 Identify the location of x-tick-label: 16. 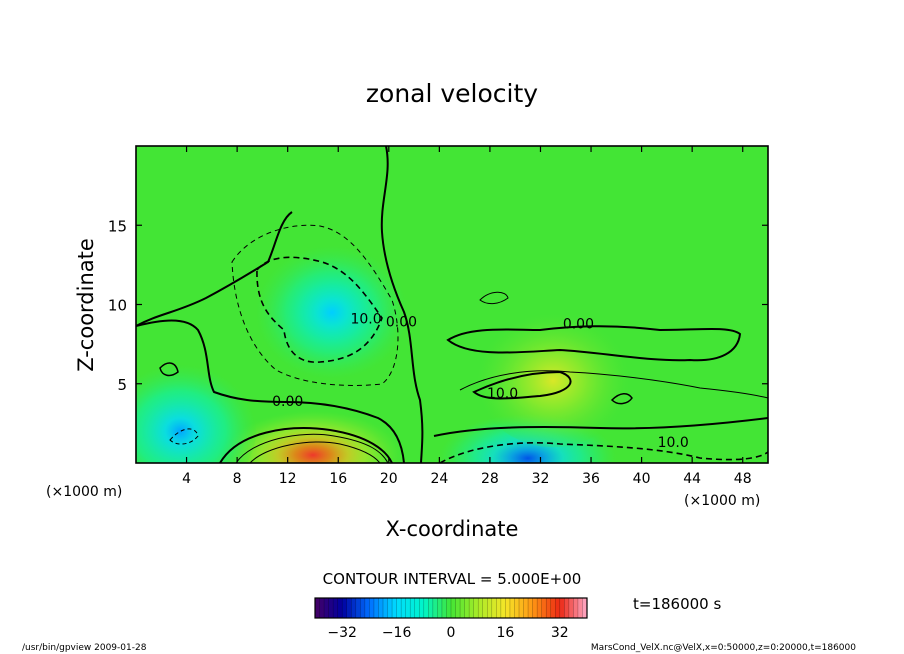
(338, 479).